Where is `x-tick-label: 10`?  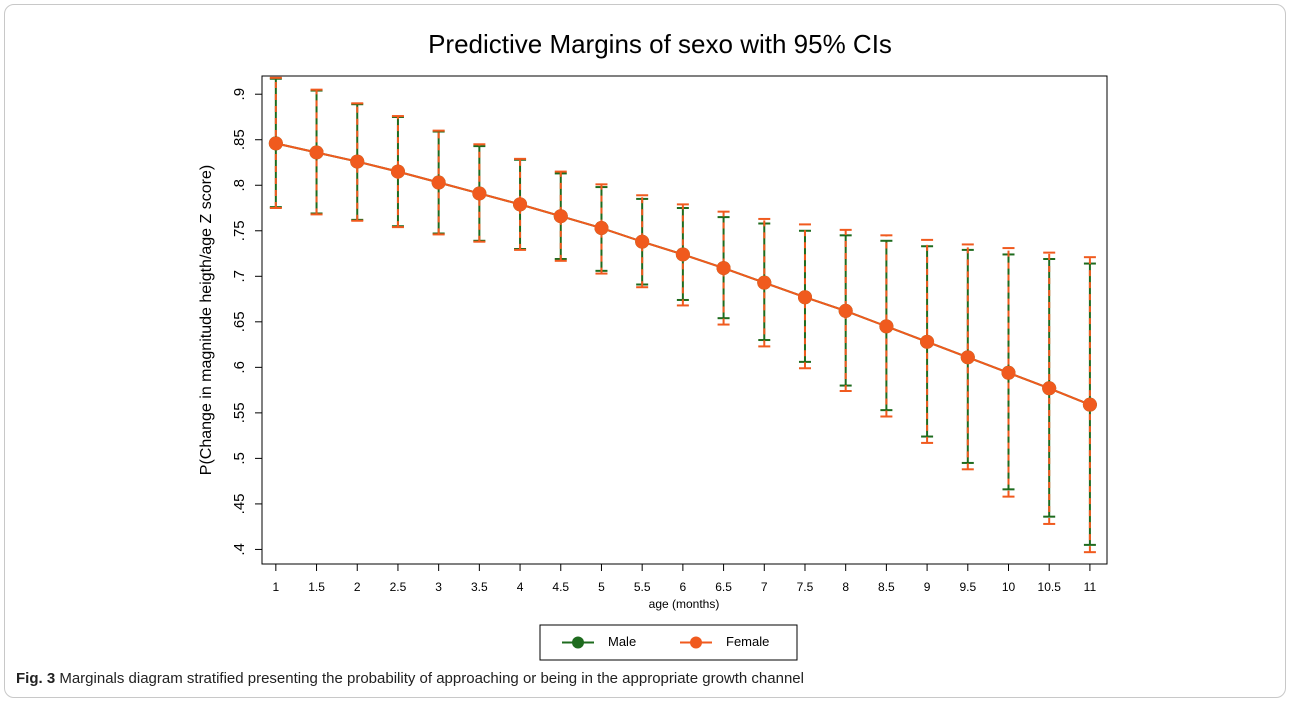
x-tick-label: 10 is located at coordinates (1009, 587).